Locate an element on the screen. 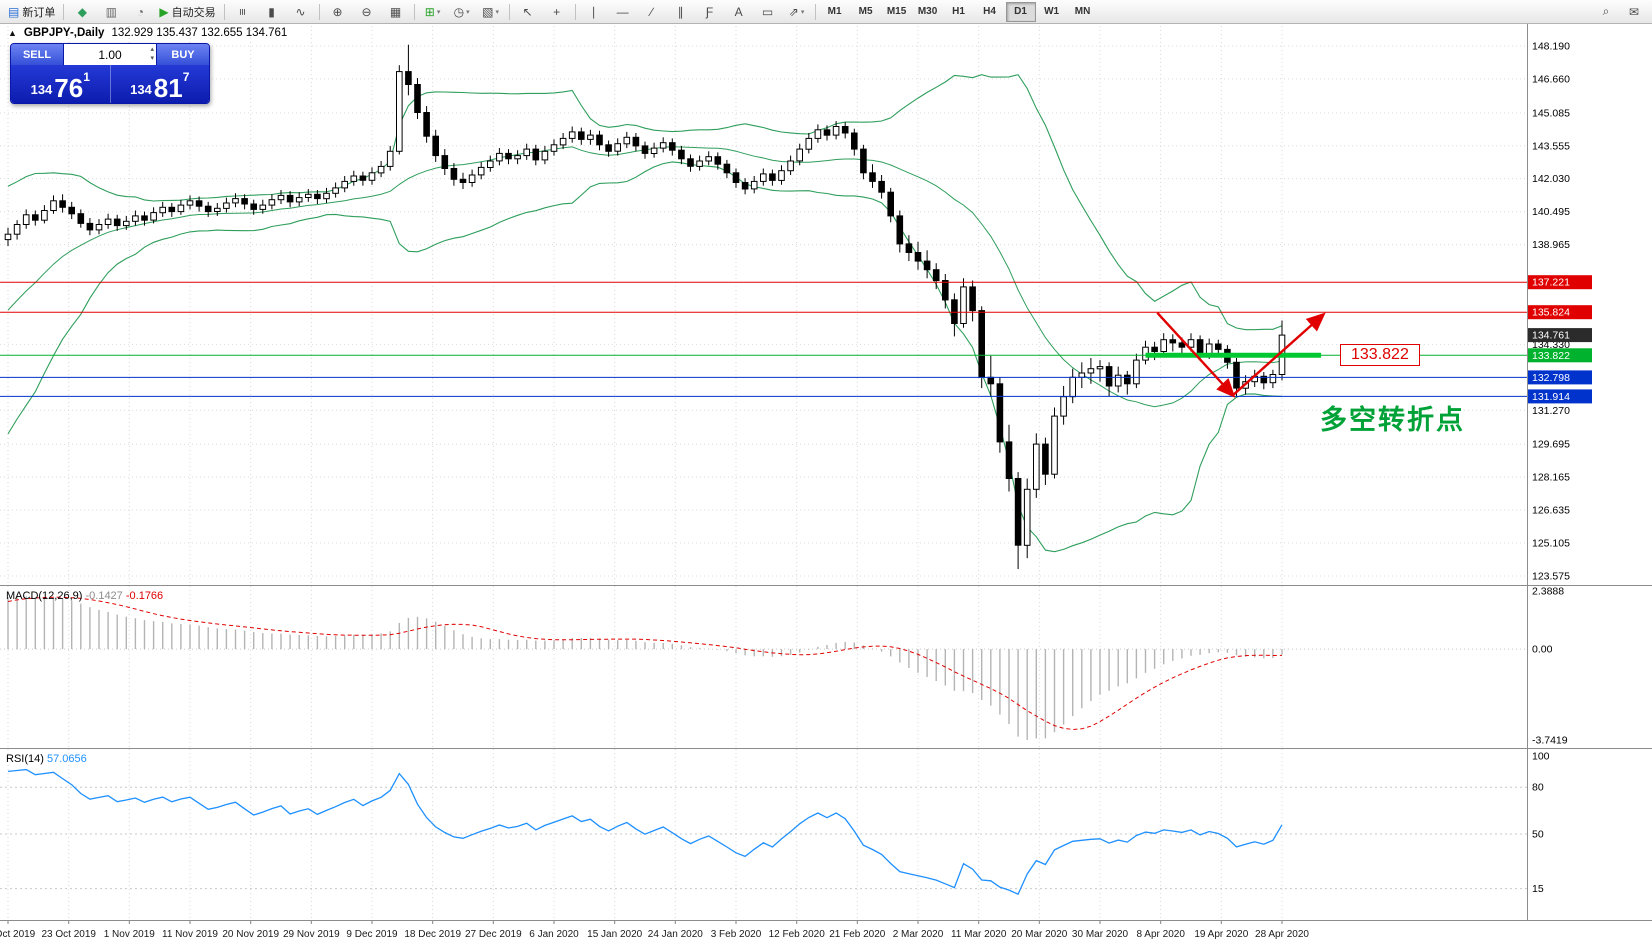 The height and width of the screenshot is (947, 1652). vertical-line-button: ∣ is located at coordinates (593, 11).